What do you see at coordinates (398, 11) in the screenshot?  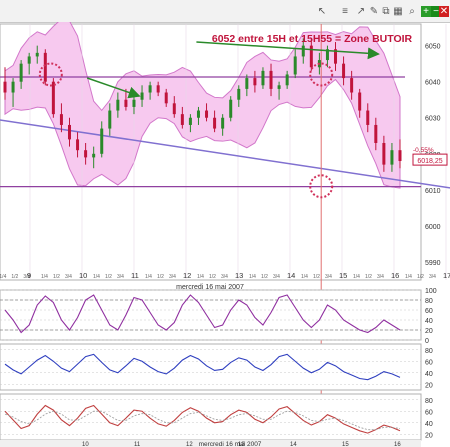 I see `table-icon: ▦` at bounding box center [398, 11].